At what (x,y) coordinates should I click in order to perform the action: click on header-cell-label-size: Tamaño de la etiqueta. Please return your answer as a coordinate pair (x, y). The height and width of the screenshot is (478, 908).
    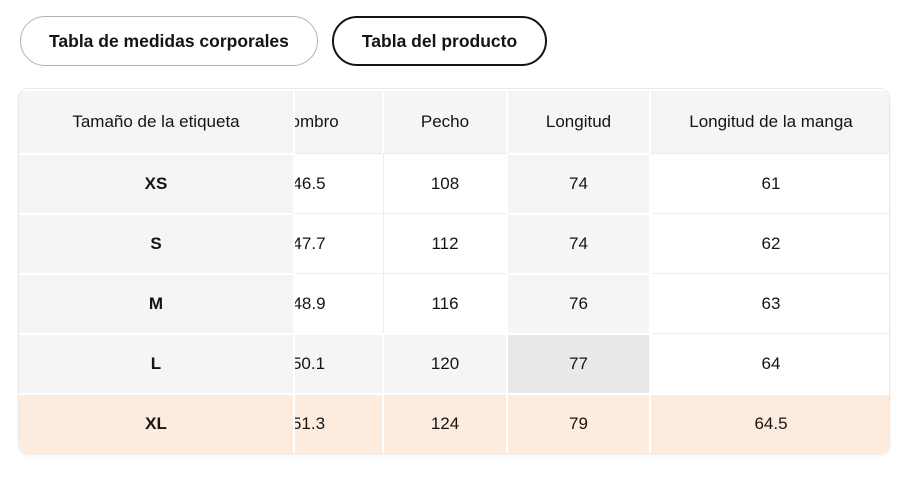
    Looking at the image, I should click on (157, 121).